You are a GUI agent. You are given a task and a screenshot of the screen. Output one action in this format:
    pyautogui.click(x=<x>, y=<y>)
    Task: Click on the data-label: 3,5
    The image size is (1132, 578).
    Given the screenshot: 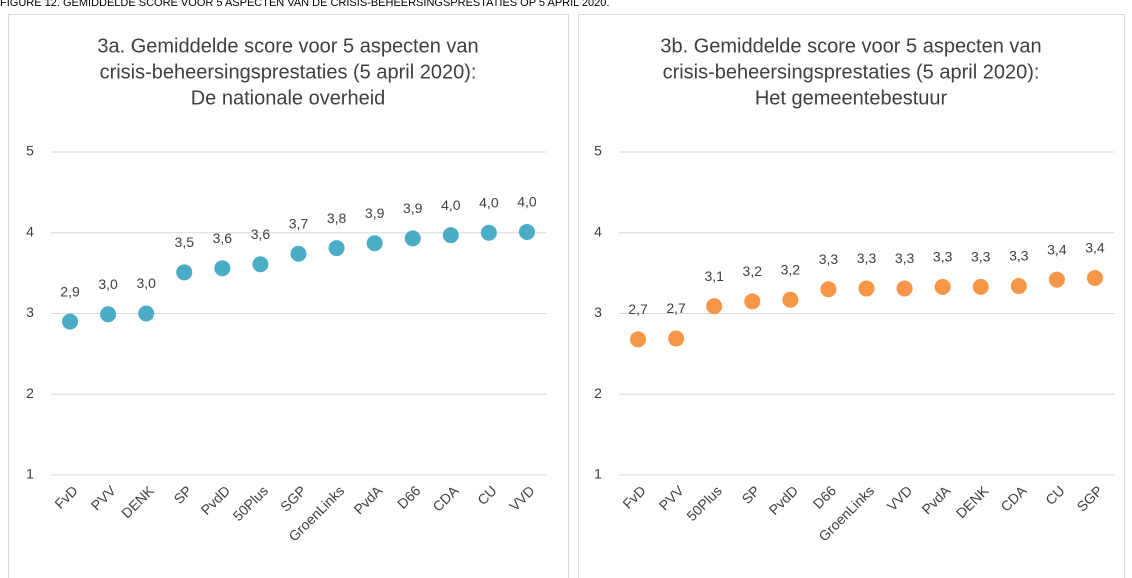 What is the action you would take?
    pyautogui.click(x=185, y=242)
    